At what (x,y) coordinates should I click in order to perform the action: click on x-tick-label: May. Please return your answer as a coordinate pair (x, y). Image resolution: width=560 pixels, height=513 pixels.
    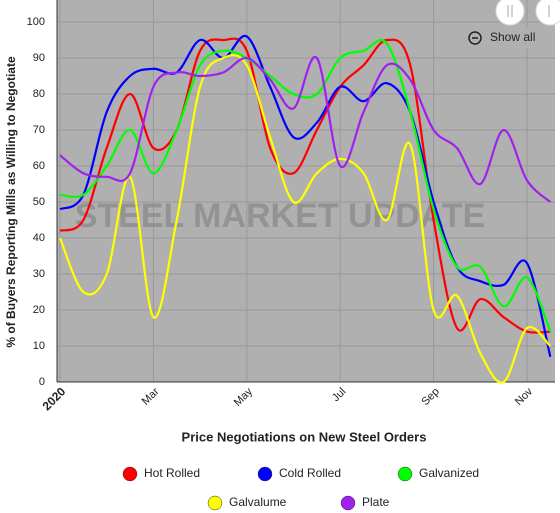
    Looking at the image, I should click on (244, 397).